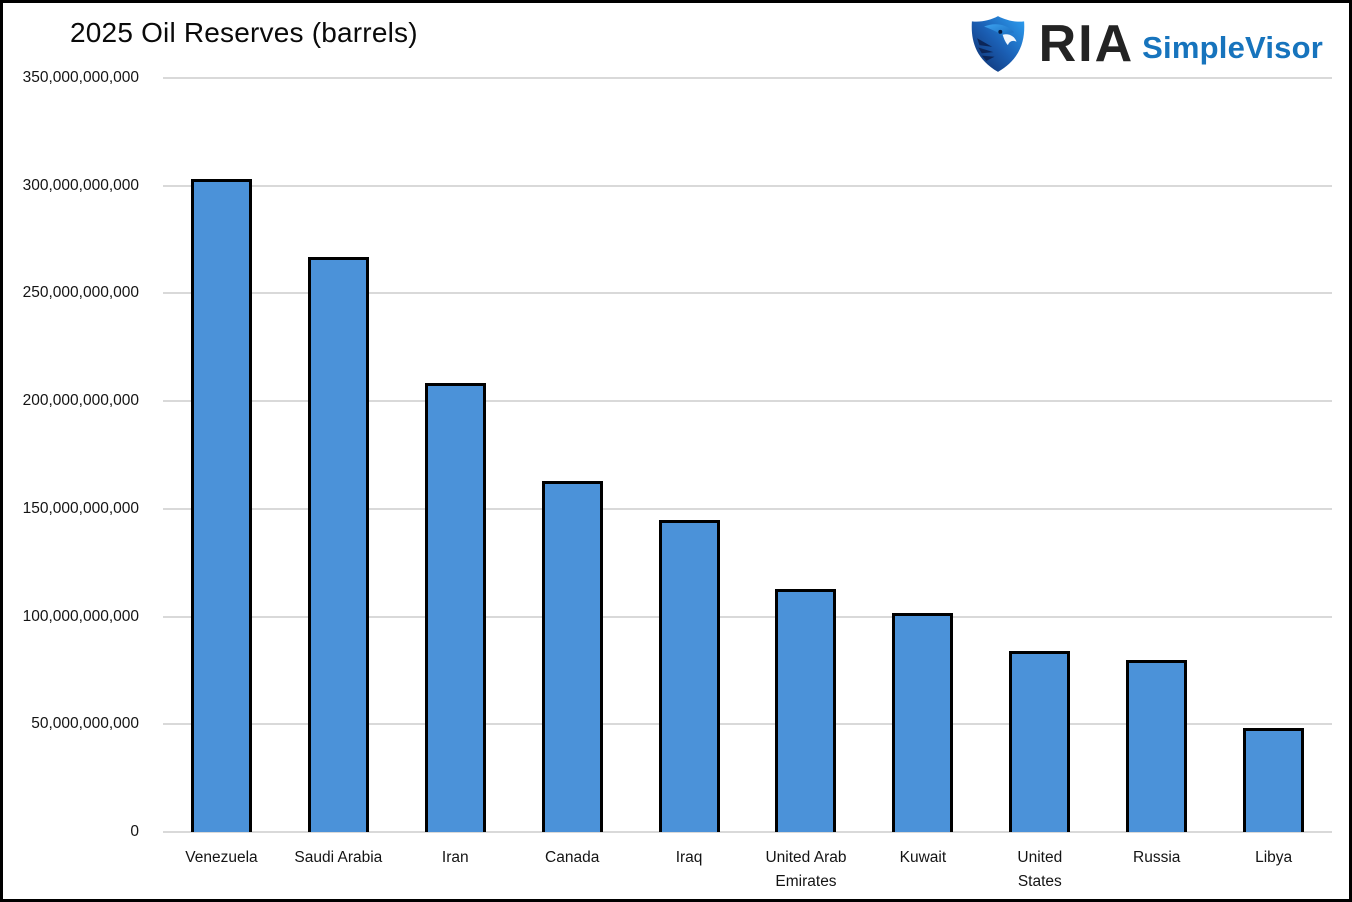 Image resolution: width=1352 pixels, height=902 pixels. Describe the element at coordinates (221, 505) in the screenshot. I see `bar-venezuela` at that location.